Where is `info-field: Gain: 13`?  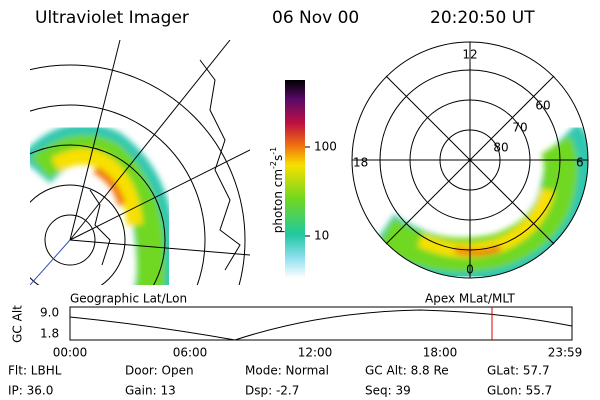
info-field: Gain: 13 is located at coordinates (150, 391).